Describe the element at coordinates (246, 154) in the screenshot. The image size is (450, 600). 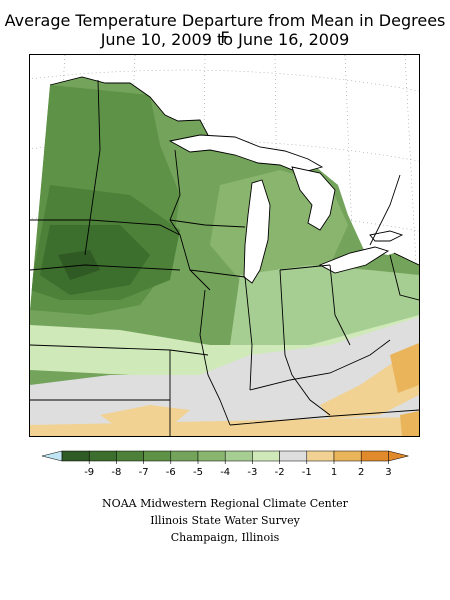
I see `lake-superior` at that location.